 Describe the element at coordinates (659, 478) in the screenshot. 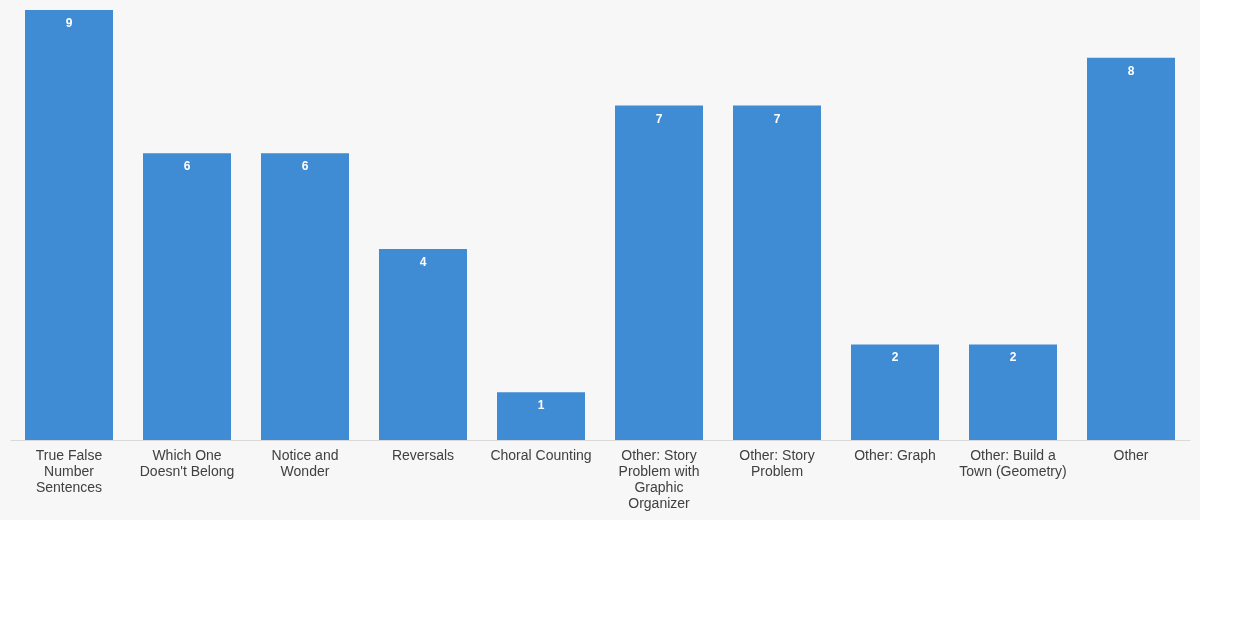

I see `x-tick-label: Other: Story Problem with Graphic Organizer` at that location.